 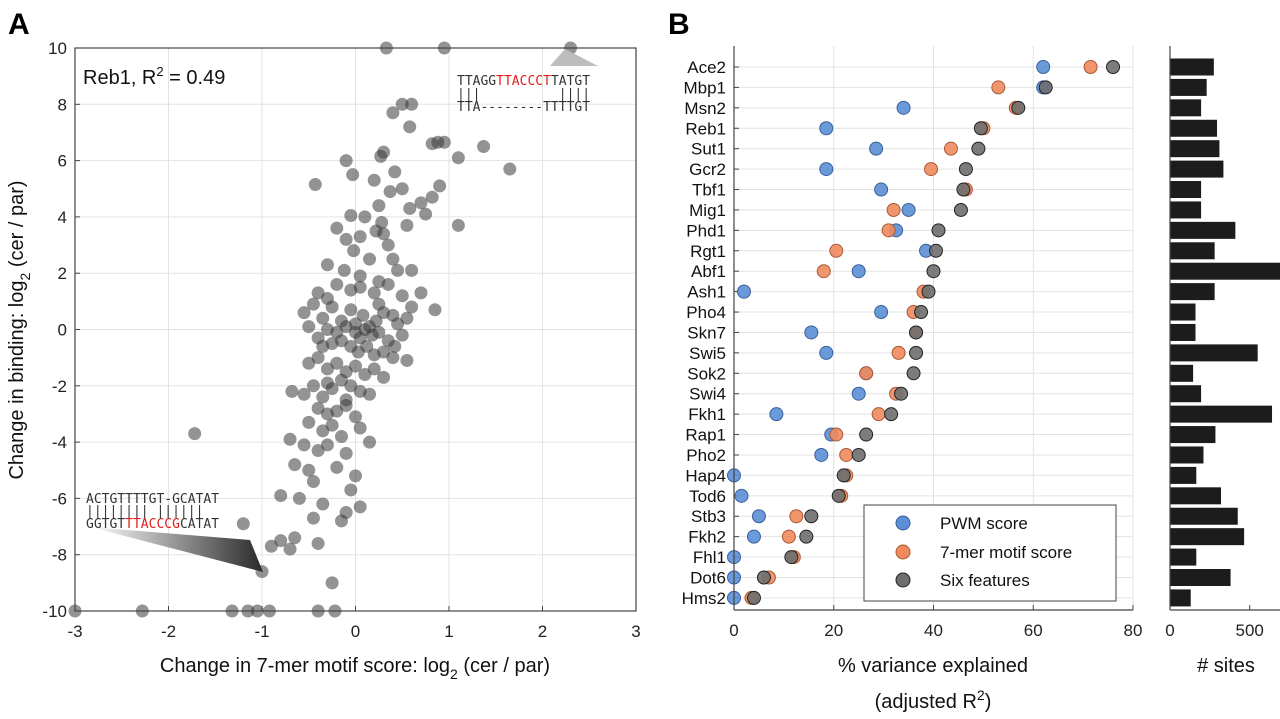 I want to click on tf-label: Ash1, so click(x=706, y=292).